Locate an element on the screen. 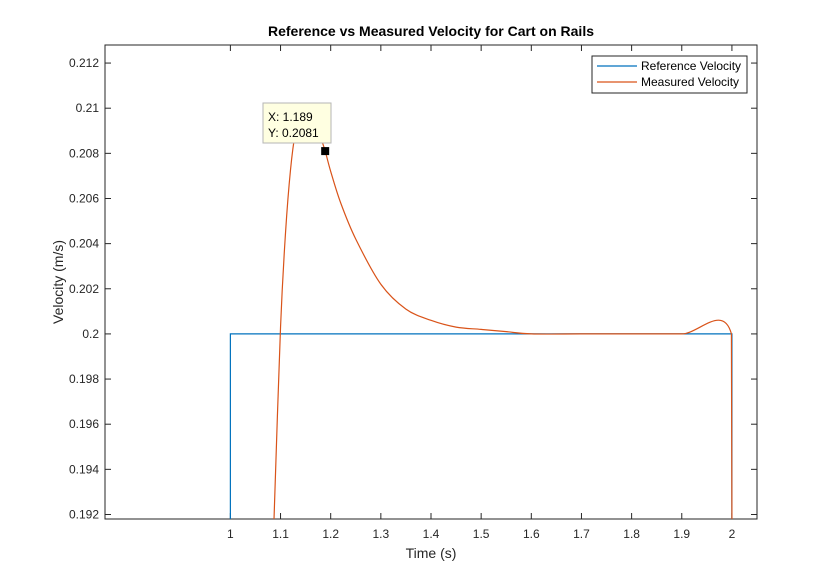  y-tick-label: 0.206 is located at coordinates (84, 198).